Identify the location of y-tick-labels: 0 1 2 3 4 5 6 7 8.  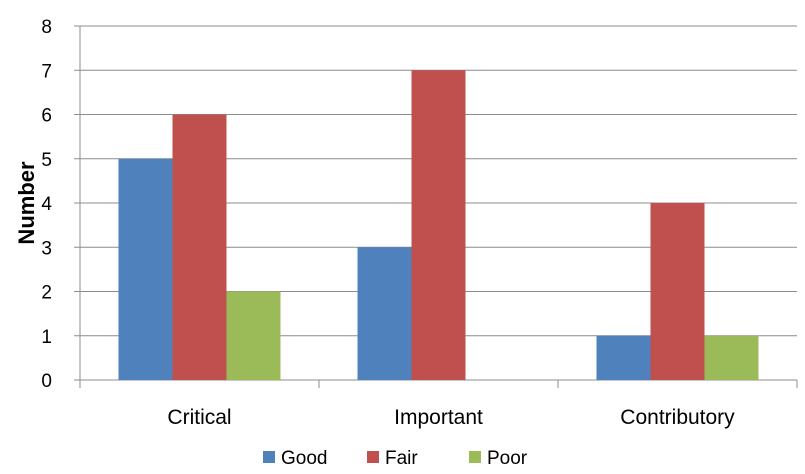
(46, 204).